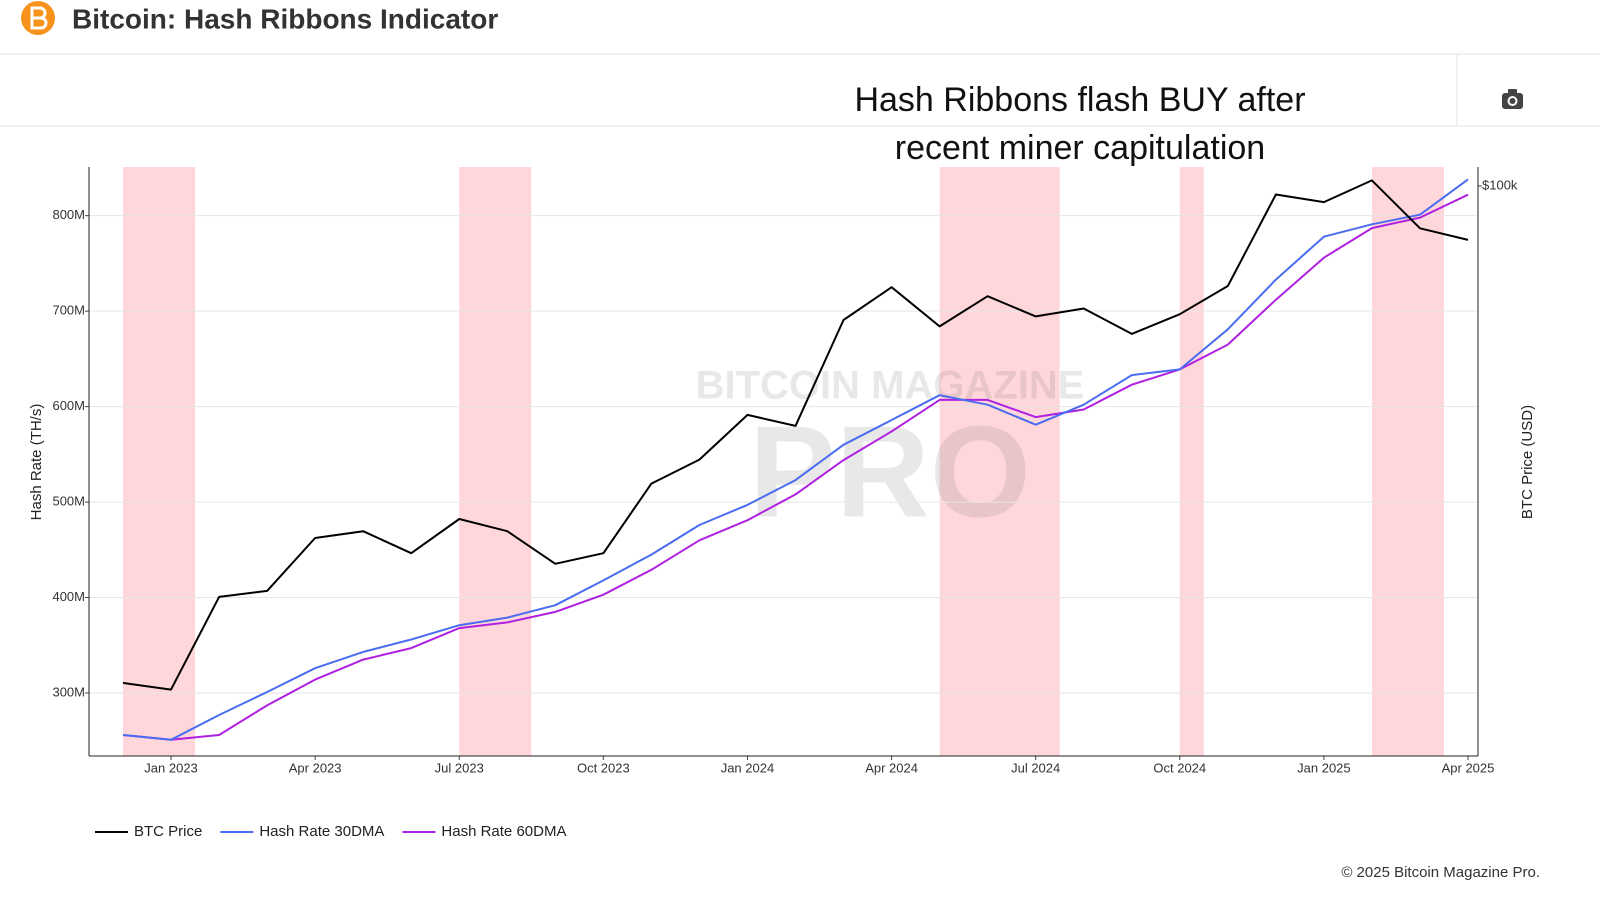 This screenshot has width=1600, height=899. I want to click on camera-button, so click(1512, 99).